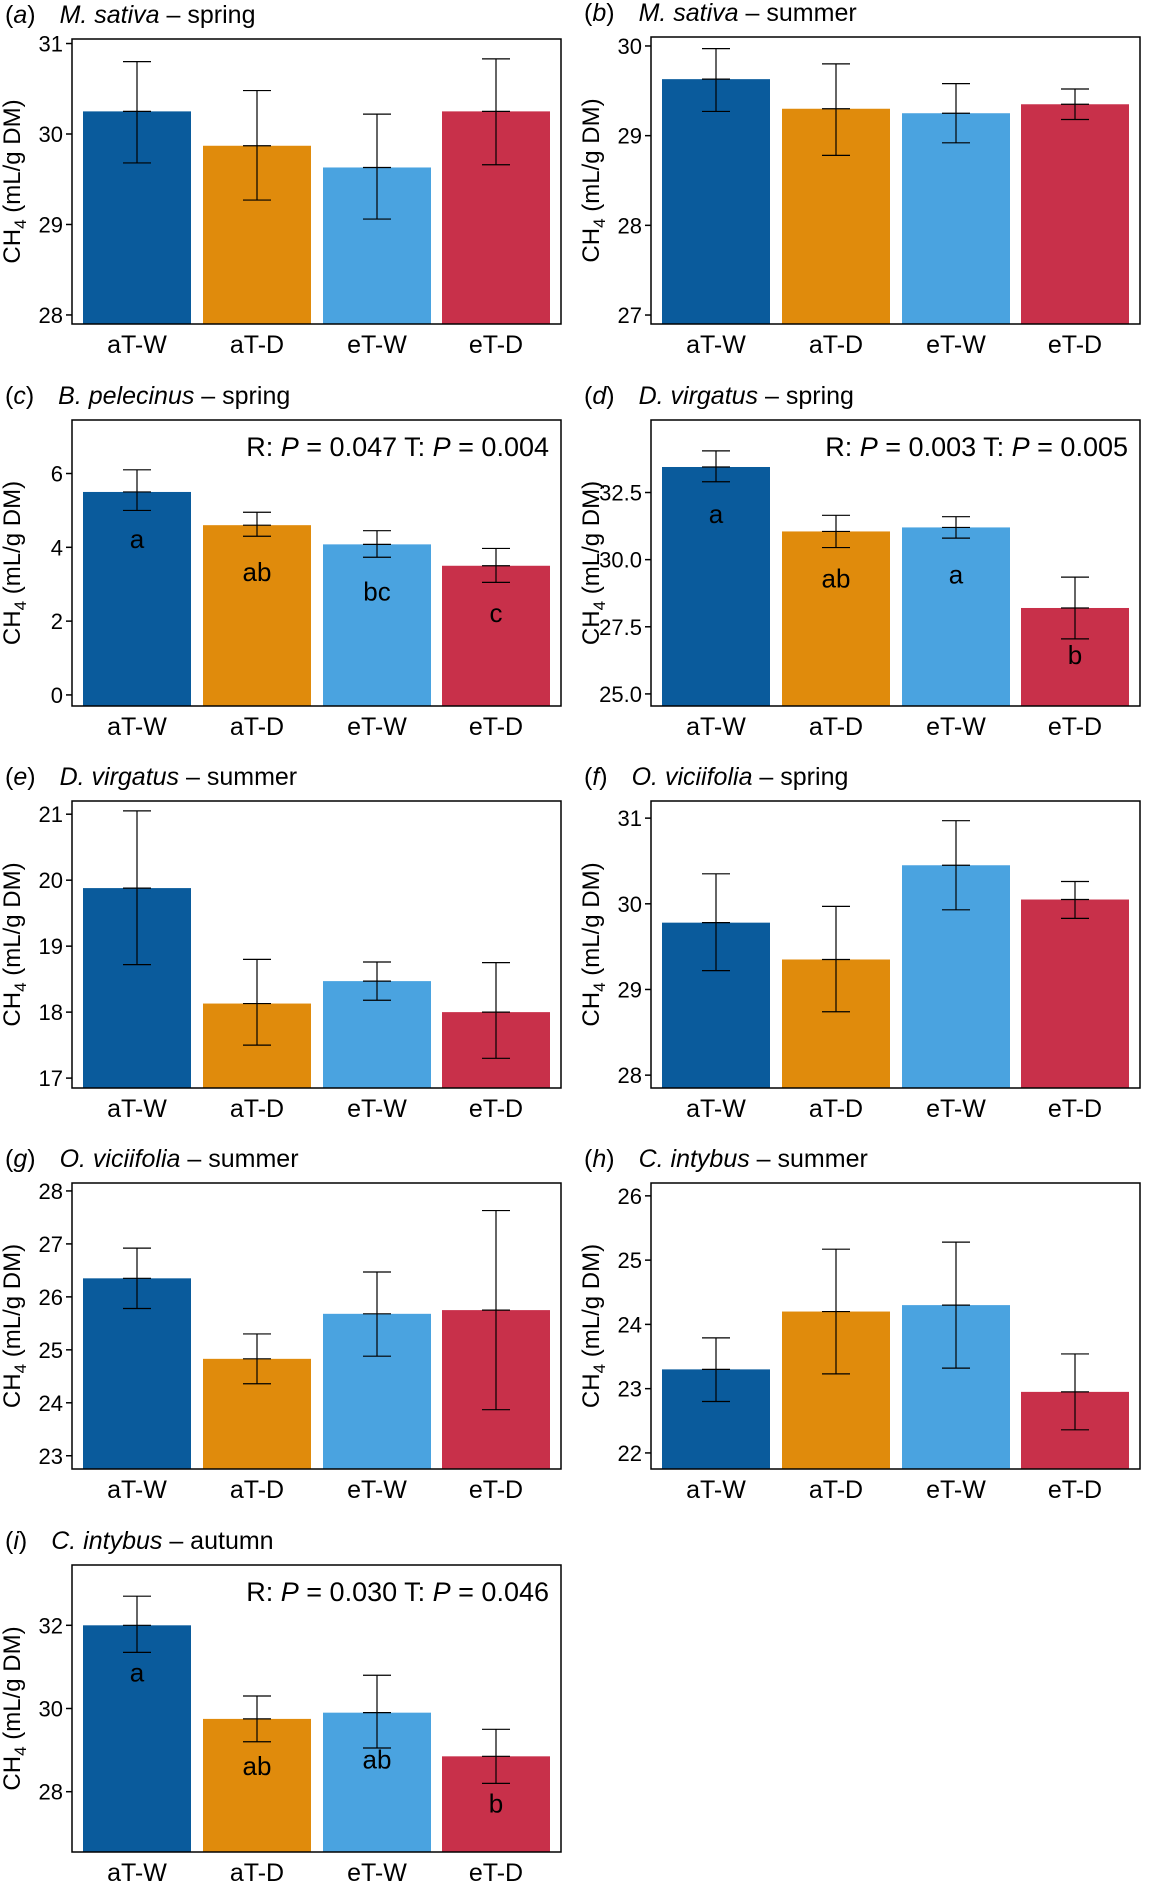 The width and height of the screenshot is (1159, 1895). I want to click on y-tick-label: 27, so click(51, 1244).